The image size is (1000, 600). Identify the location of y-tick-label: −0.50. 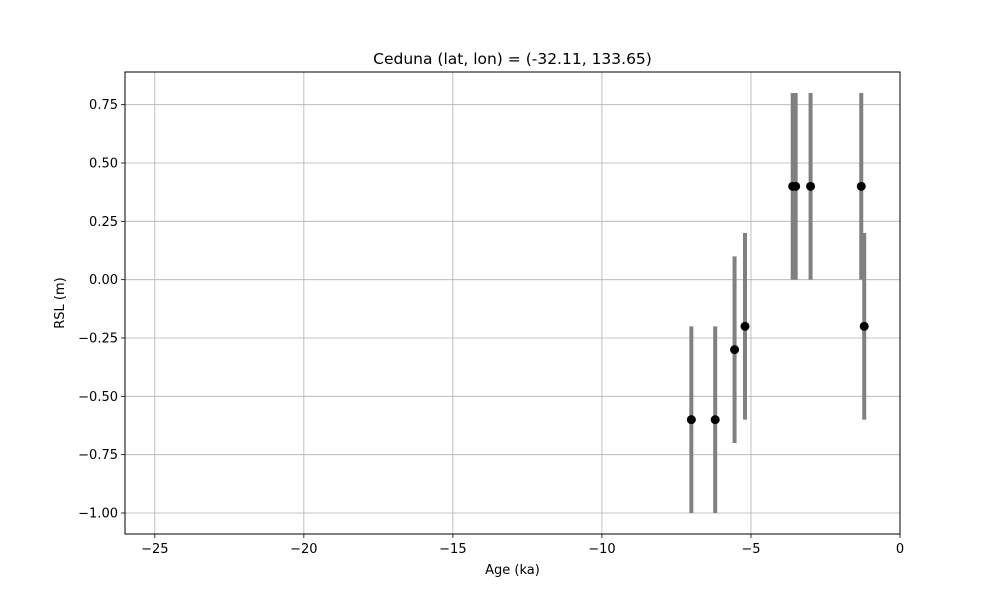
(98, 397).